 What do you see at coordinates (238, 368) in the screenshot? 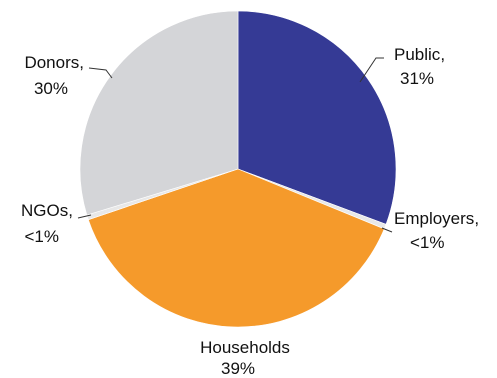
I see `slice-value-households: 39%` at bounding box center [238, 368].